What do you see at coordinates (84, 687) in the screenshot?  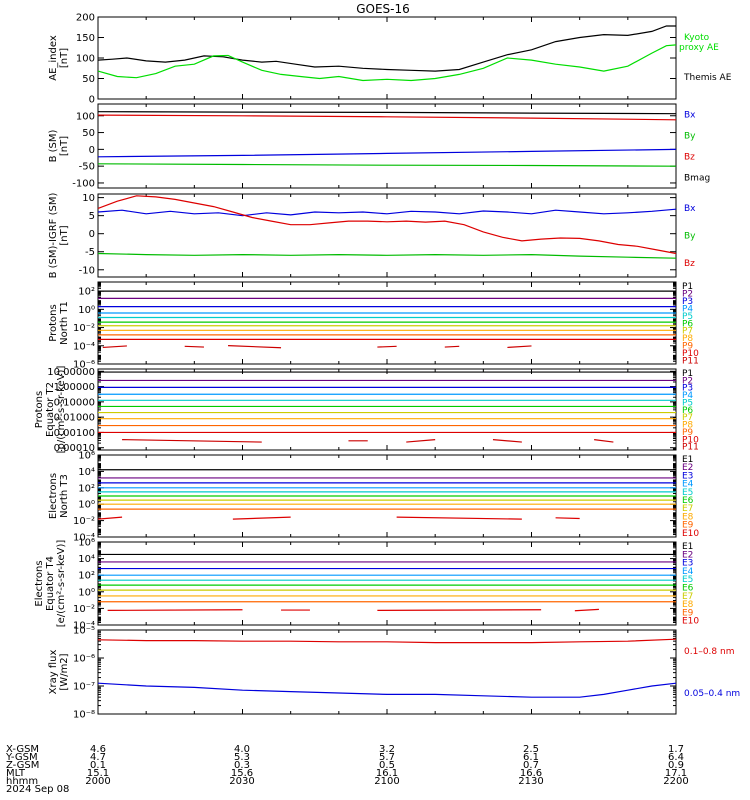 I see `y-tick-label: 10⁻⁷` at bounding box center [84, 687].